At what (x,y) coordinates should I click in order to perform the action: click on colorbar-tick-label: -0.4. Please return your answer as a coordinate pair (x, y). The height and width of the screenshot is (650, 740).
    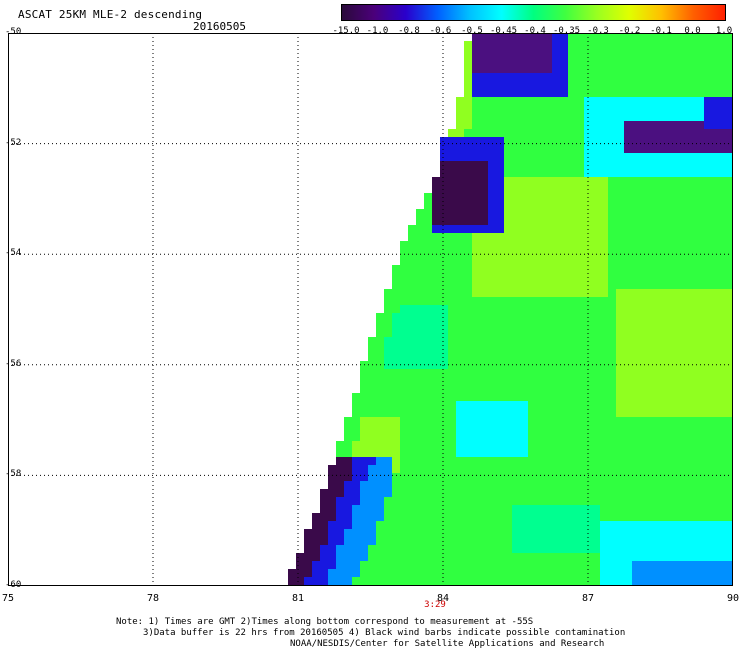
    Looking at the image, I should click on (535, 31).